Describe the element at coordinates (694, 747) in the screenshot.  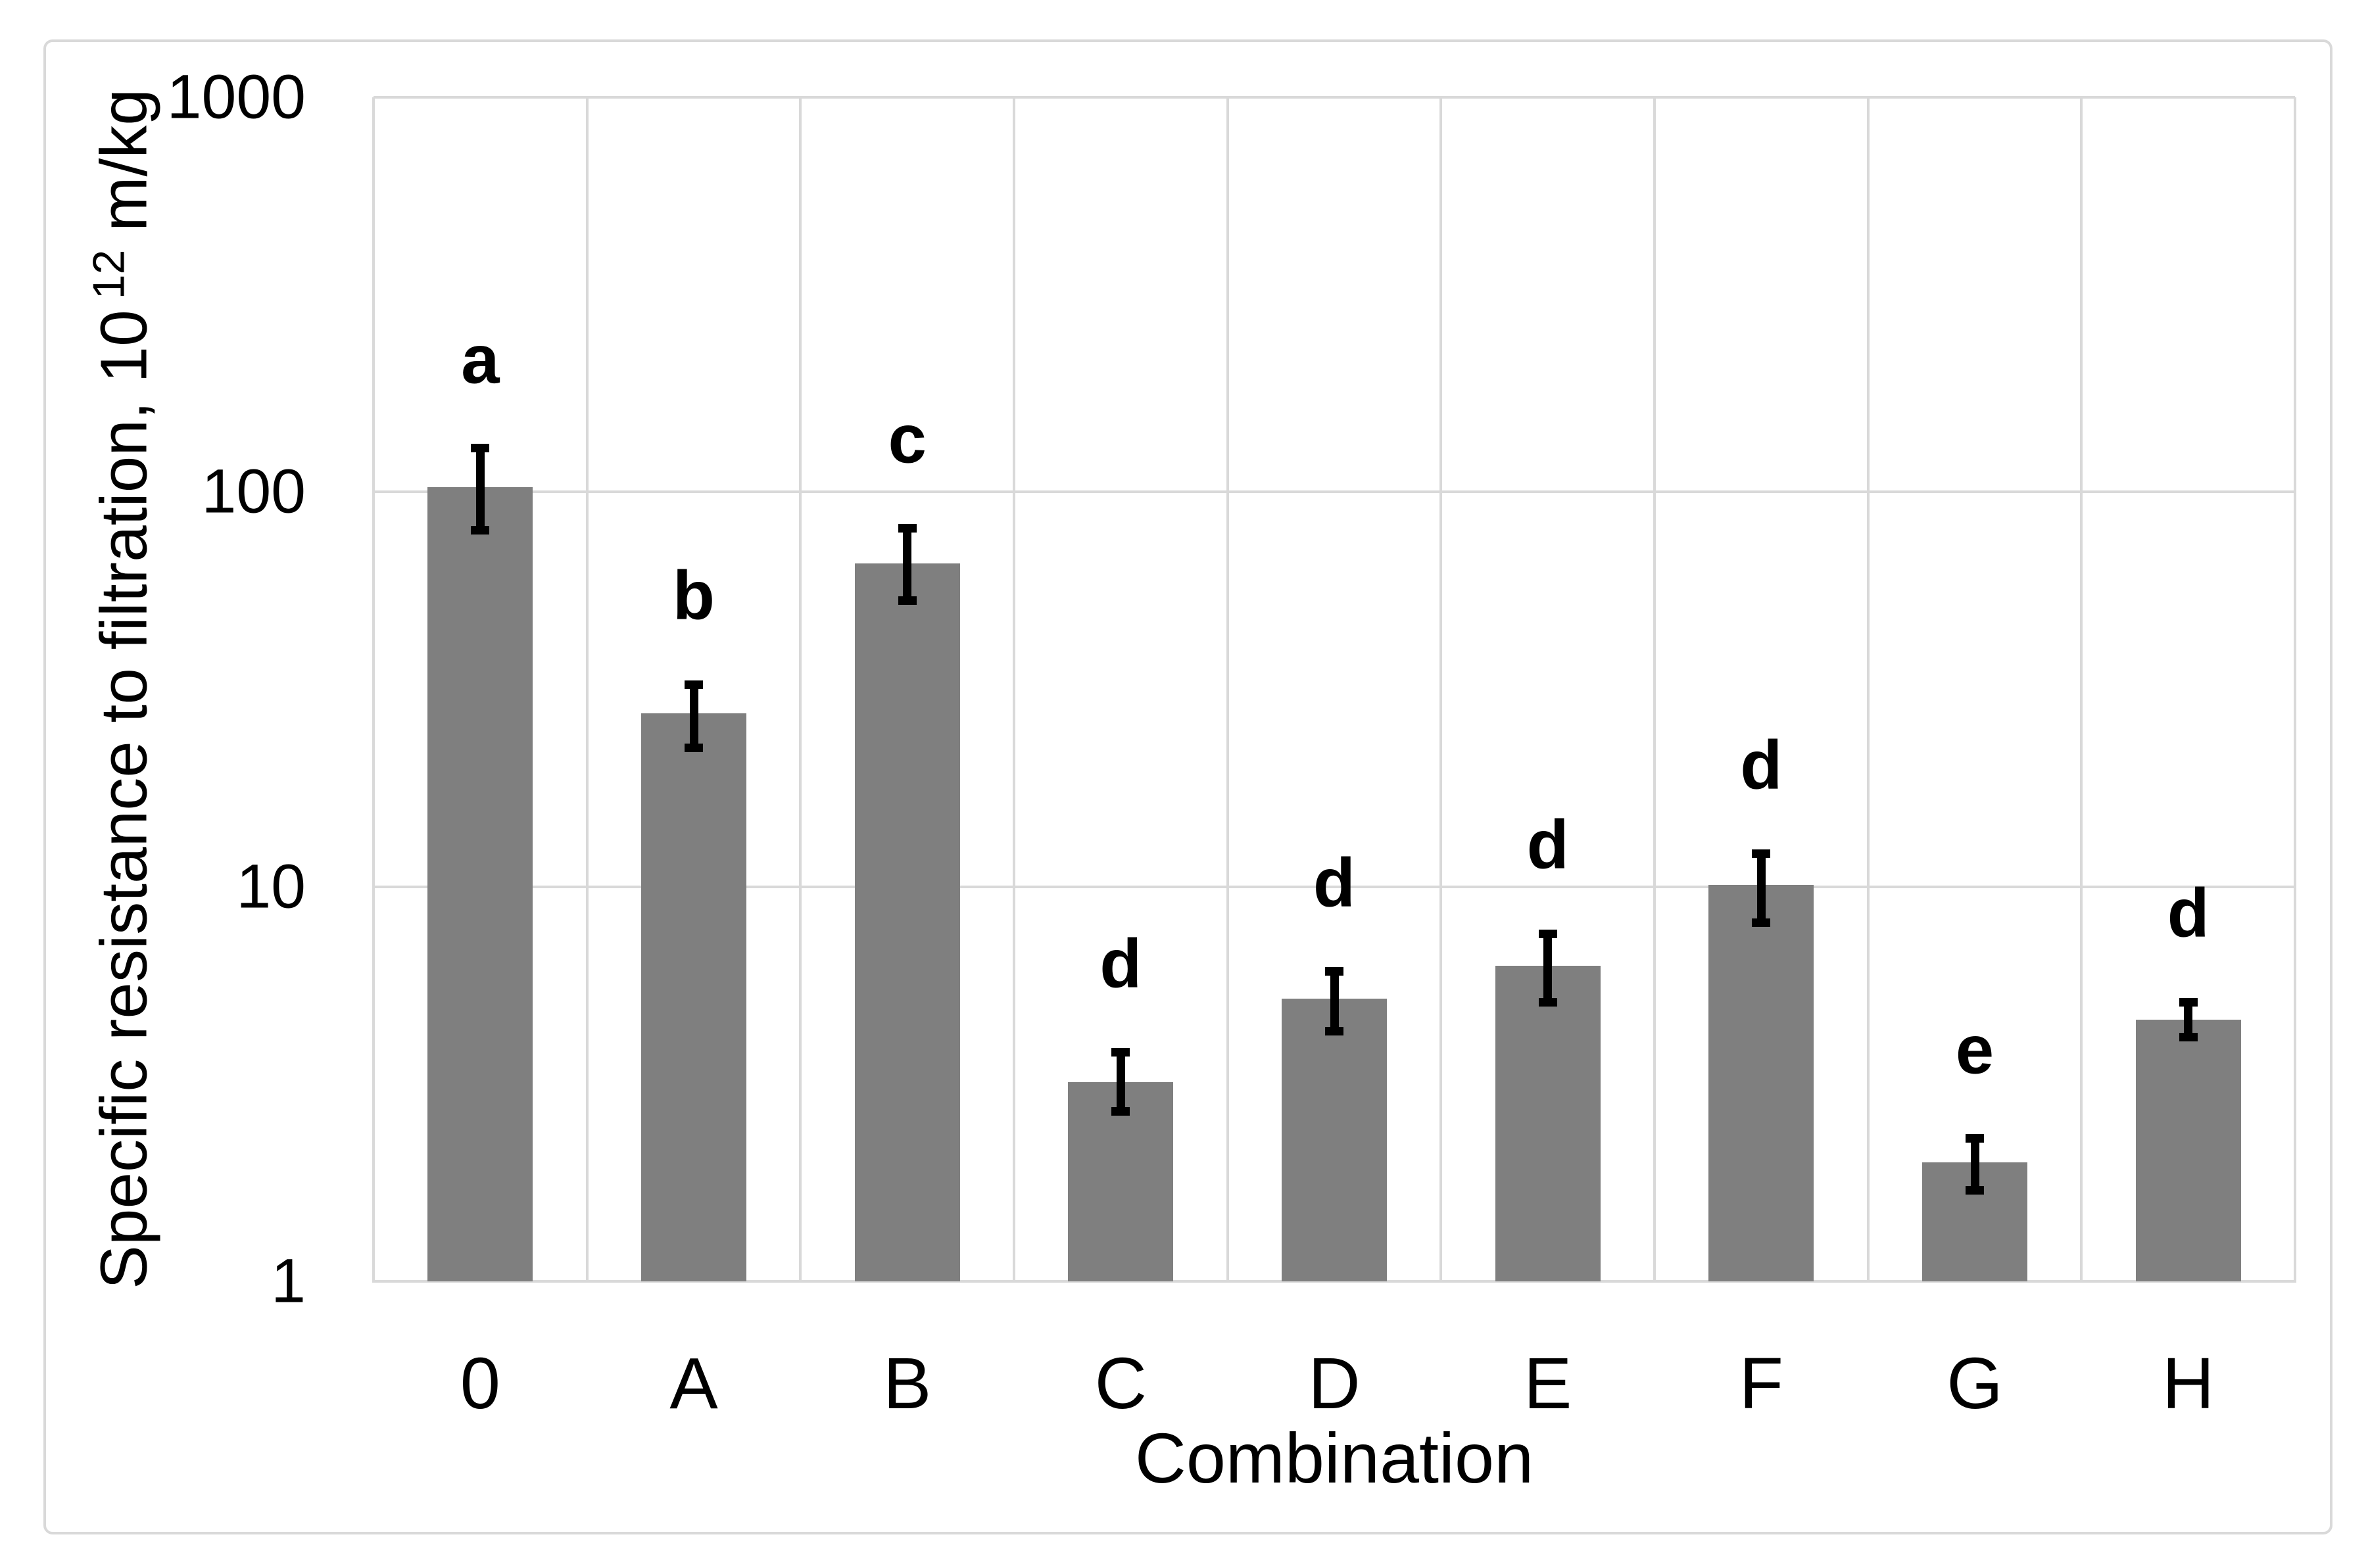
I see `error-bar-cap-bottom-A` at that location.